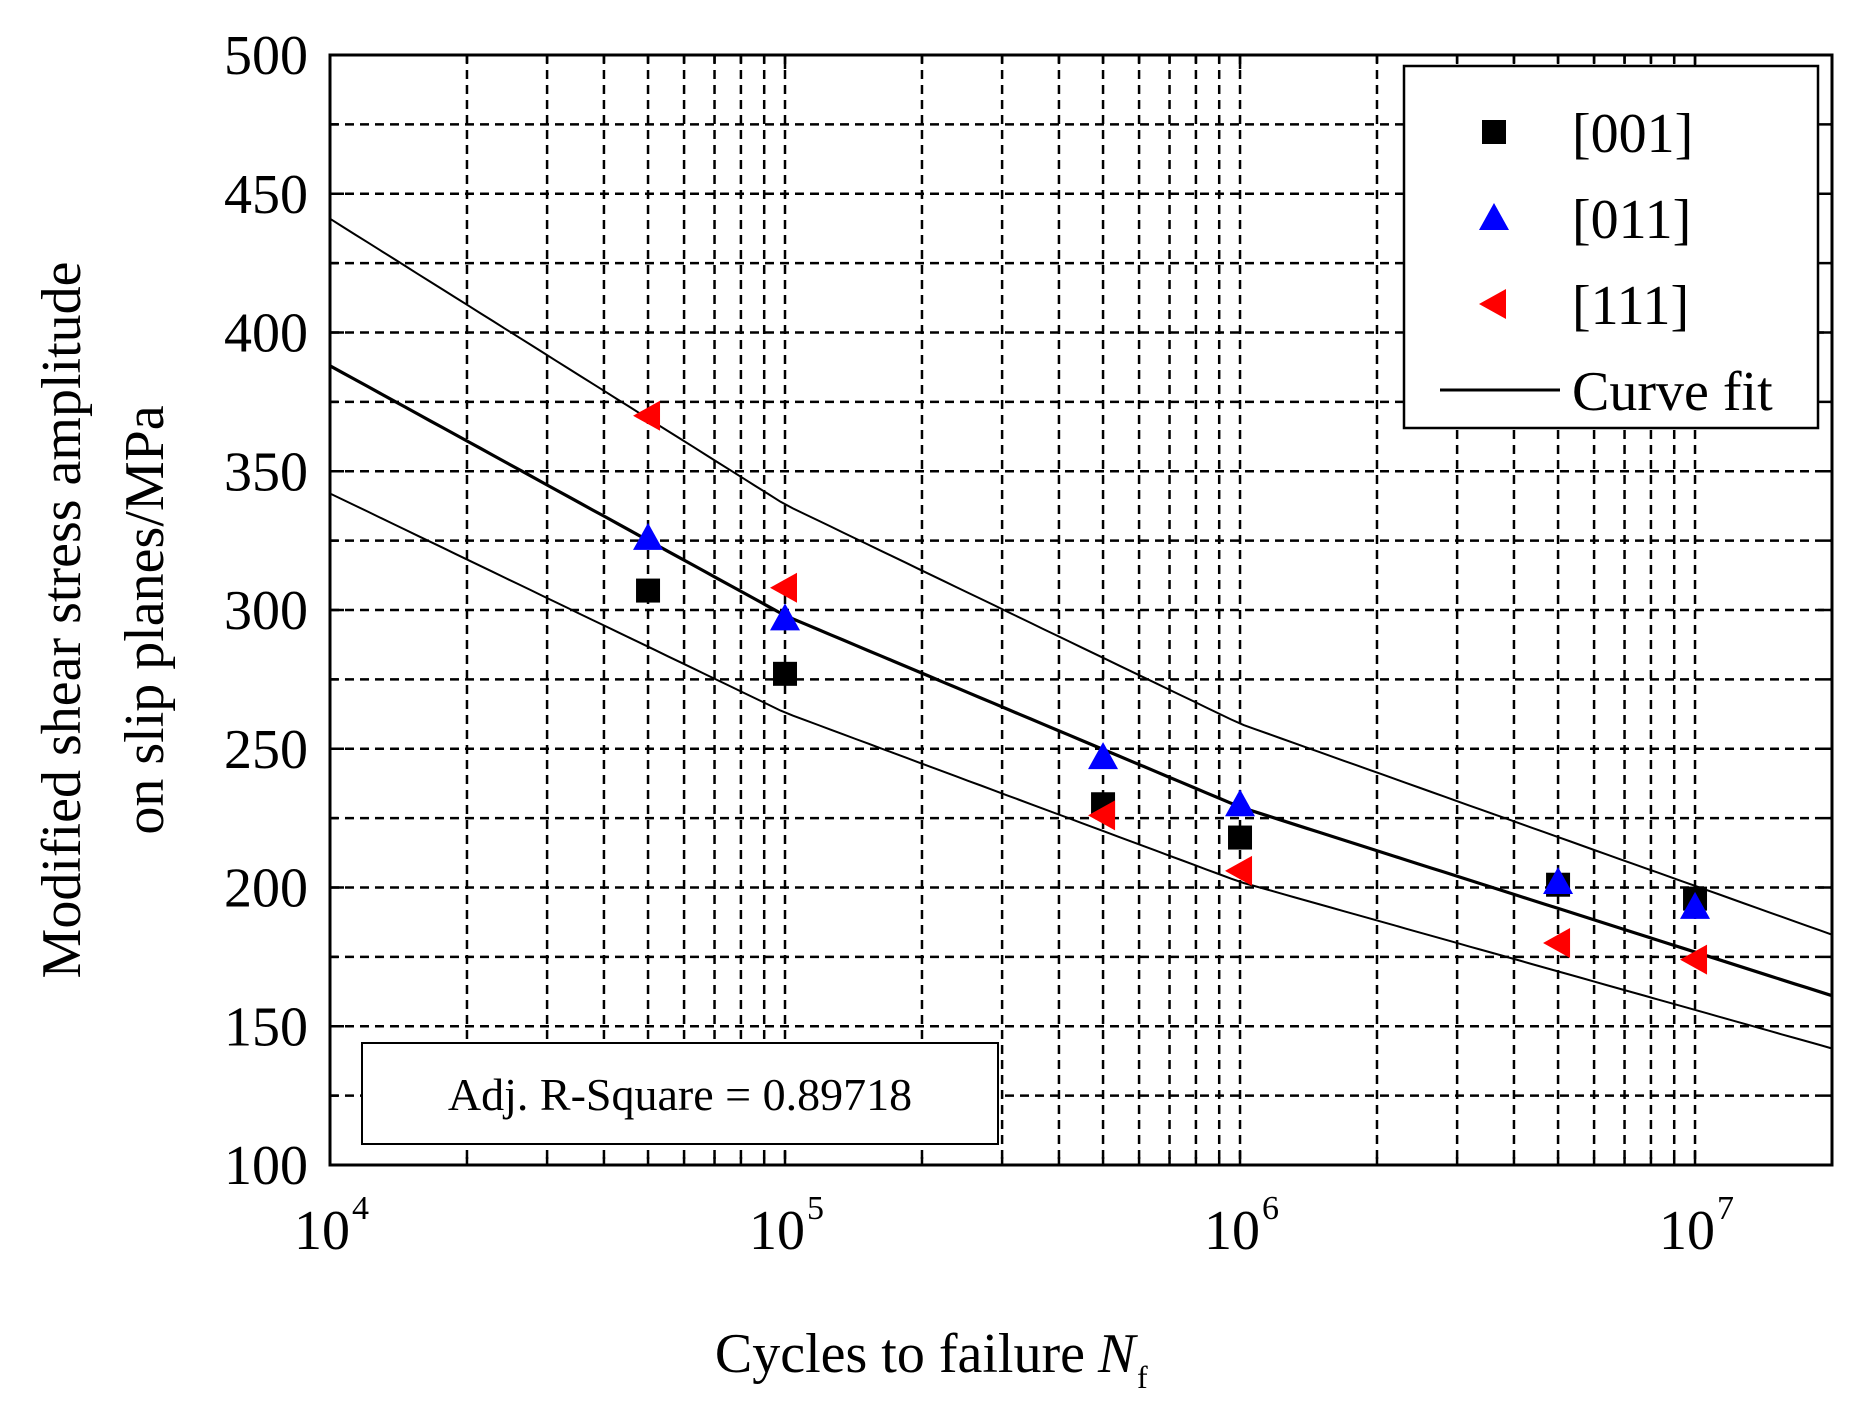  What do you see at coordinates (1672, 392) in the screenshot?
I see `legend-label: Curve fit` at bounding box center [1672, 392].